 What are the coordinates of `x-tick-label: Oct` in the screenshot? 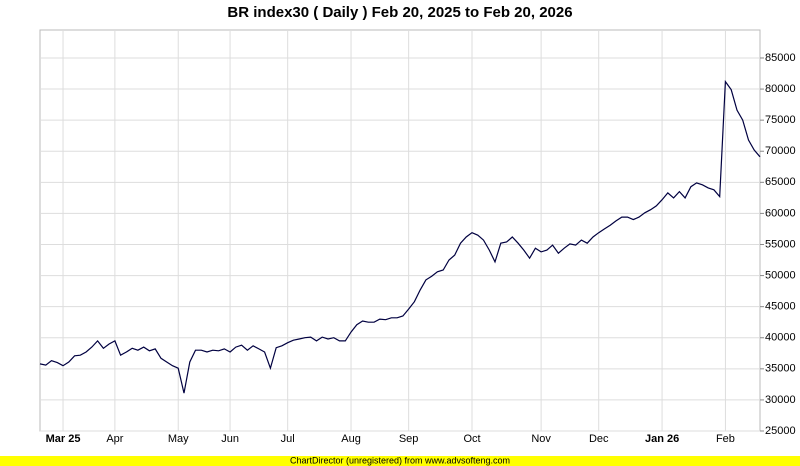 It's located at (471, 439).